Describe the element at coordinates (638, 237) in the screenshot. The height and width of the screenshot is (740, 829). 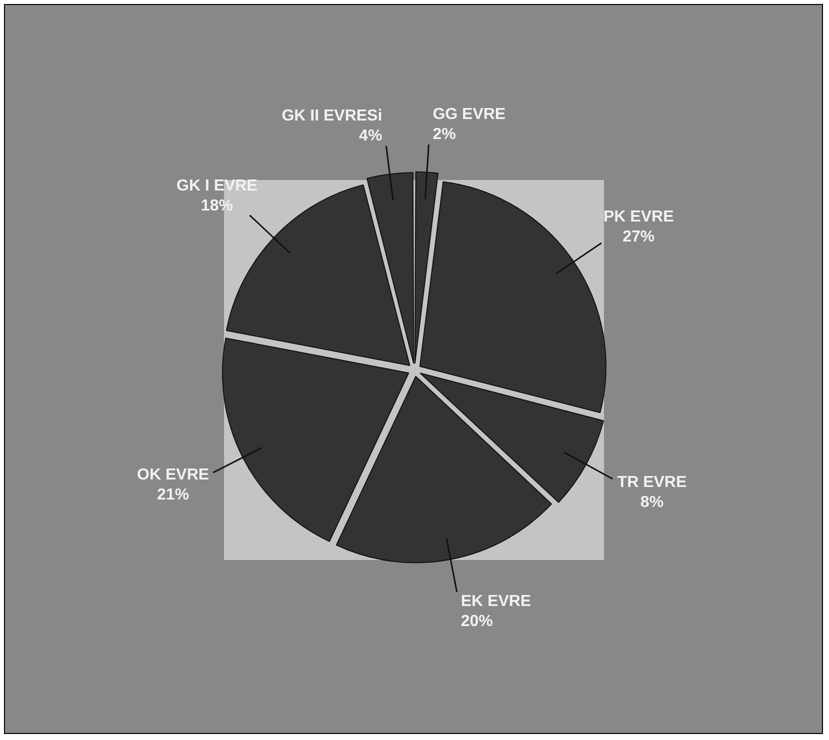
I see `data-label: 27%` at that location.